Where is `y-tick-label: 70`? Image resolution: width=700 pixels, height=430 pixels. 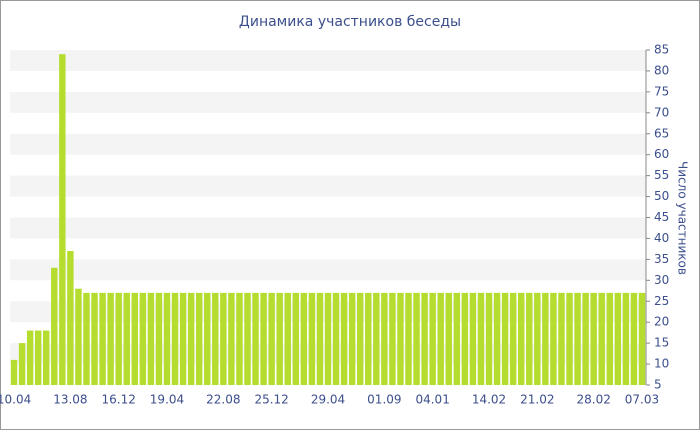
y-tick-label: 70 is located at coordinates (661, 112).